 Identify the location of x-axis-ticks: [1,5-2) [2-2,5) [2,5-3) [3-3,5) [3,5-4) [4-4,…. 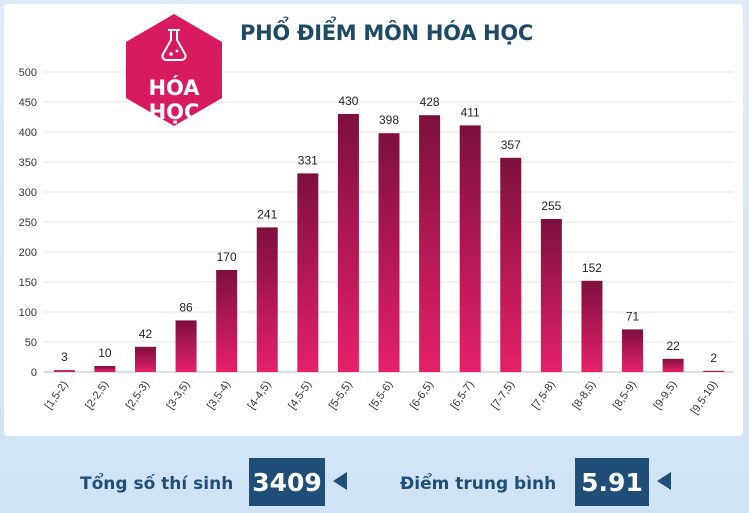
(381, 398).